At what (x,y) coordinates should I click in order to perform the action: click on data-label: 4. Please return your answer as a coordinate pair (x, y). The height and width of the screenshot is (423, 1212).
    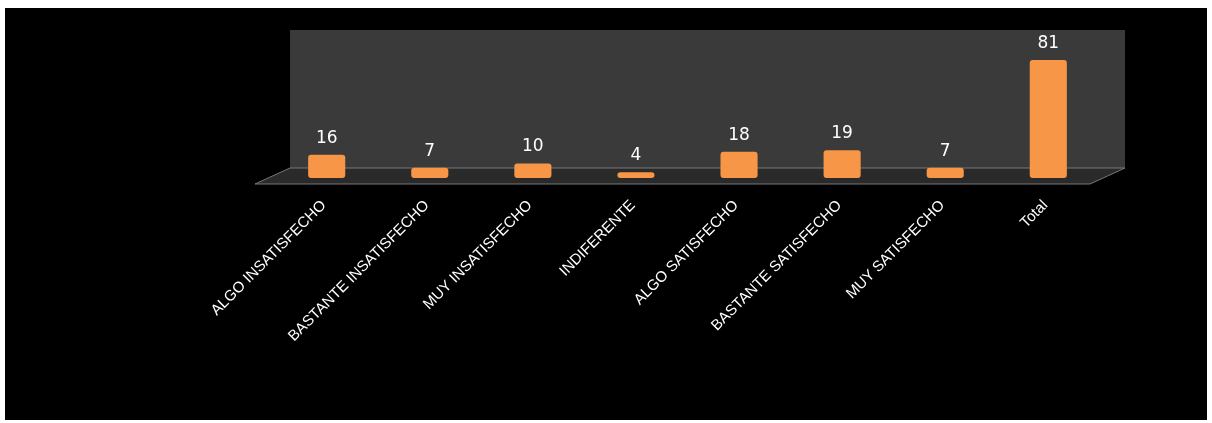
    Looking at the image, I should click on (636, 154).